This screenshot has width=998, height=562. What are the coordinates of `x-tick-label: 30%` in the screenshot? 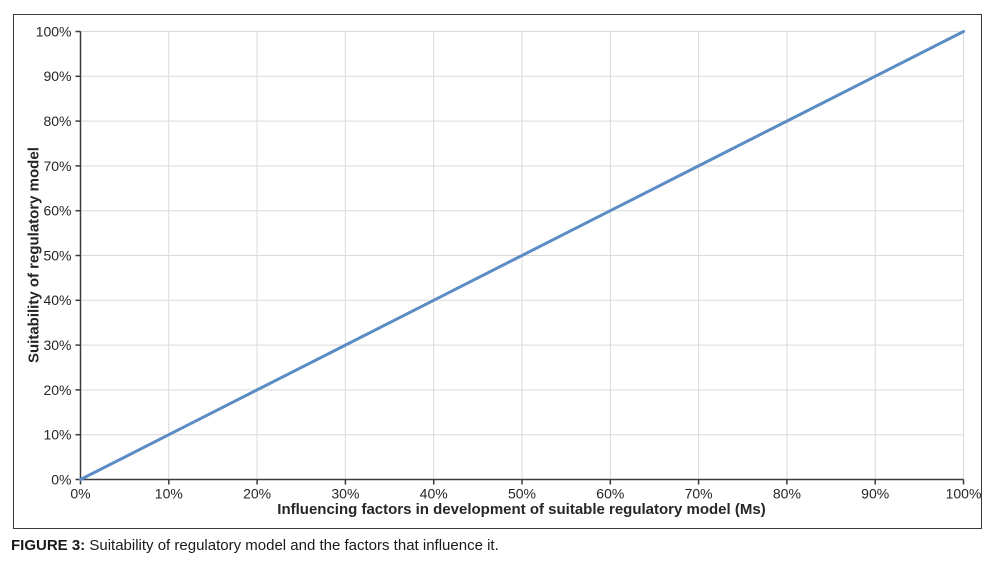 It's located at (345, 494).